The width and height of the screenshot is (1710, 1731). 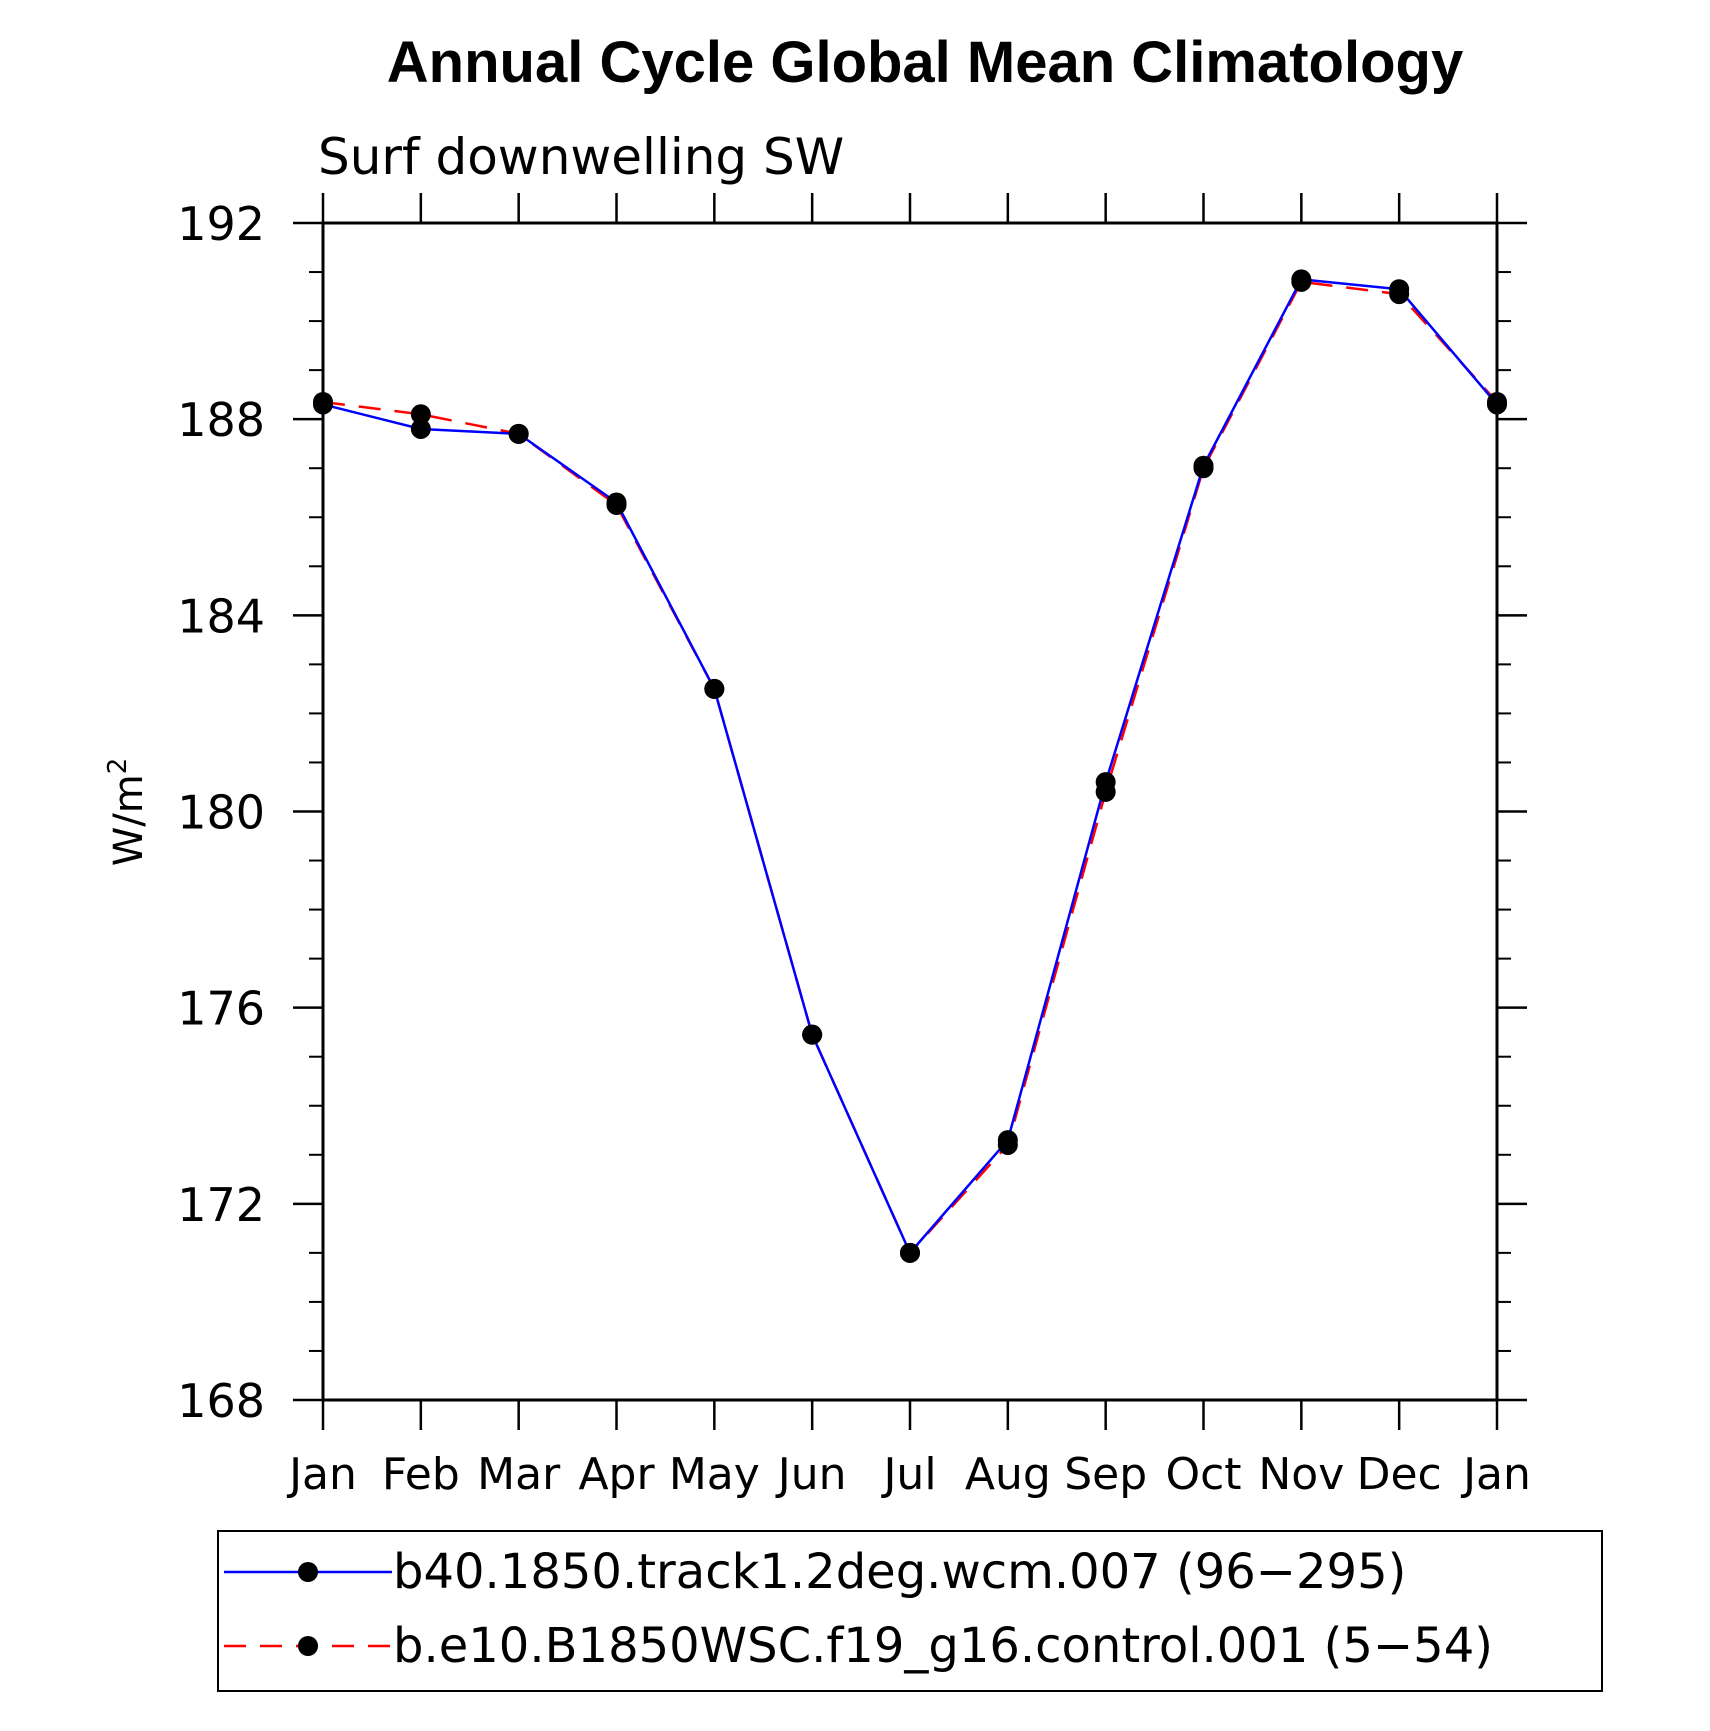 I want to click on y-tick-label: 176, so click(x=221, y=1009).